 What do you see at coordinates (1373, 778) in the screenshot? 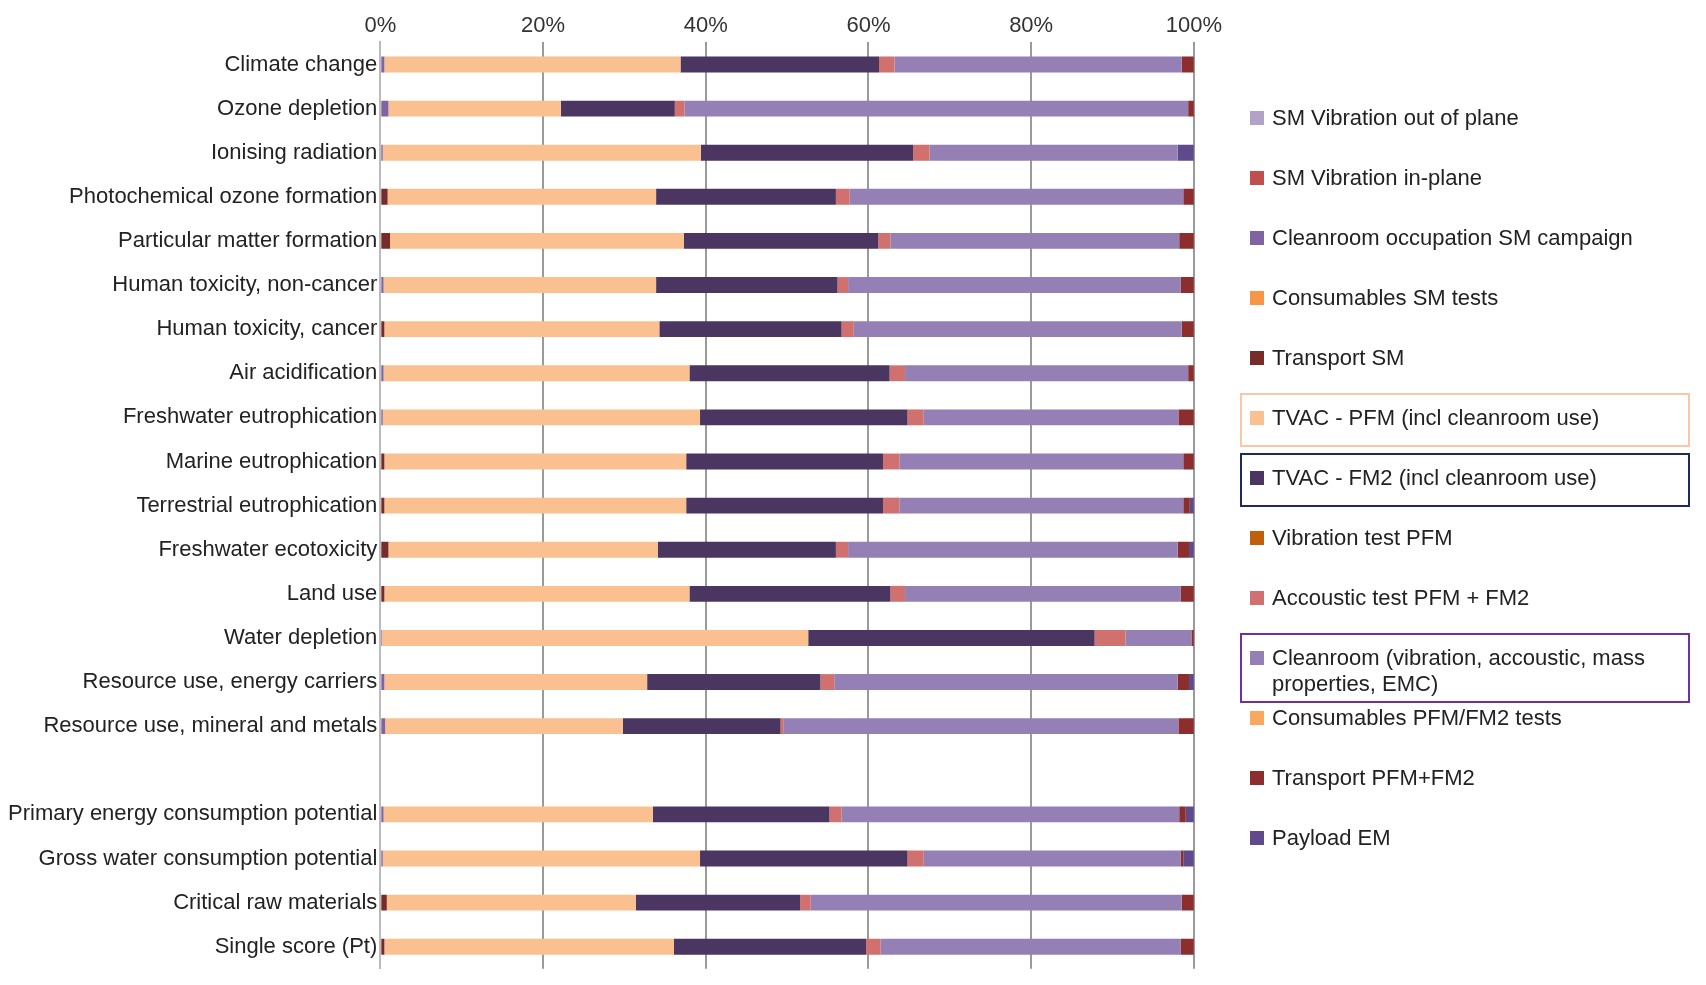
I see `legend-label: Transport PFM+FM2` at bounding box center [1373, 778].